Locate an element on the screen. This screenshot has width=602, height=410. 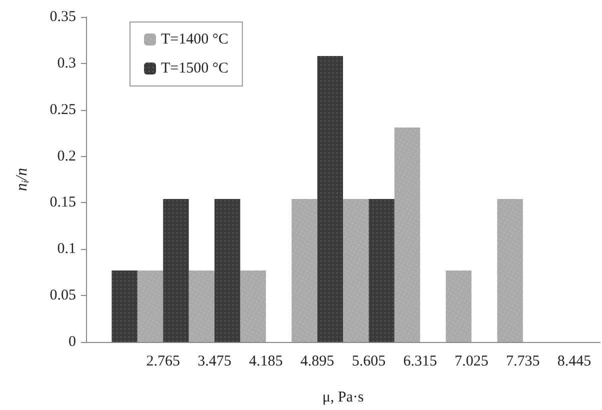
legend-label: T=1500 °C is located at coordinates (194, 68).